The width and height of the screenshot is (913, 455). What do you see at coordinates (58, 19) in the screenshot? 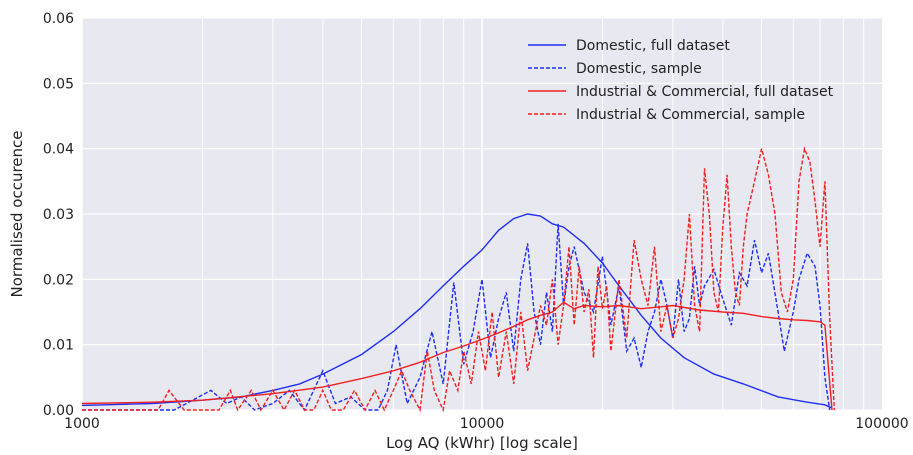
I see `y-tick-label: 0.06` at bounding box center [58, 19].